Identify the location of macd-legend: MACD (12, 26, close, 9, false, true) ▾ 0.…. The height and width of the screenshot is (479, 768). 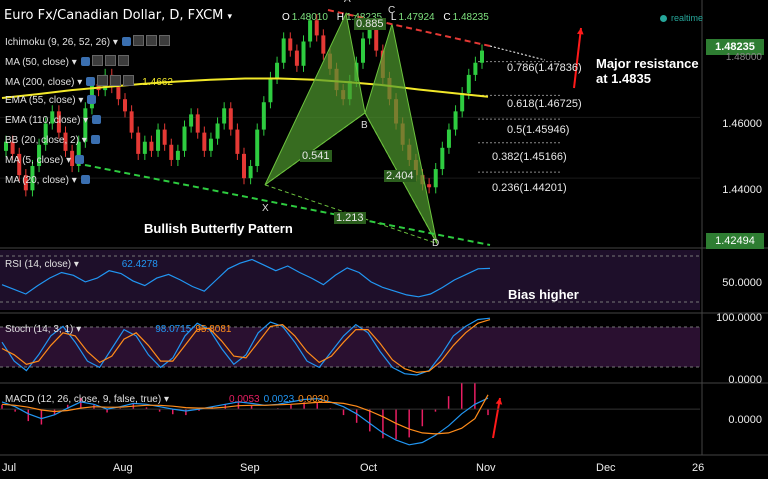
(167, 399).